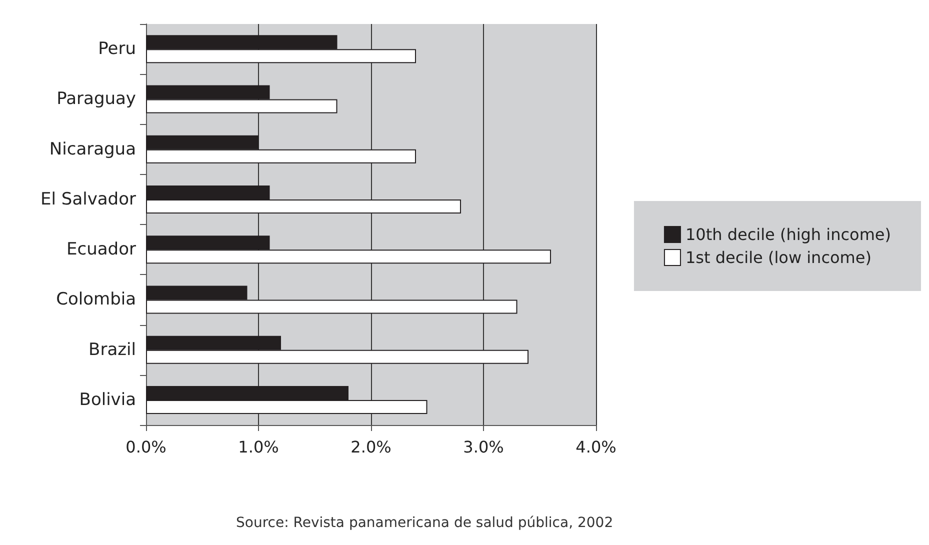 The height and width of the screenshot is (545, 929). What do you see at coordinates (101, 250) in the screenshot?
I see `y-tick-label: Ecuador` at bounding box center [101, 250].